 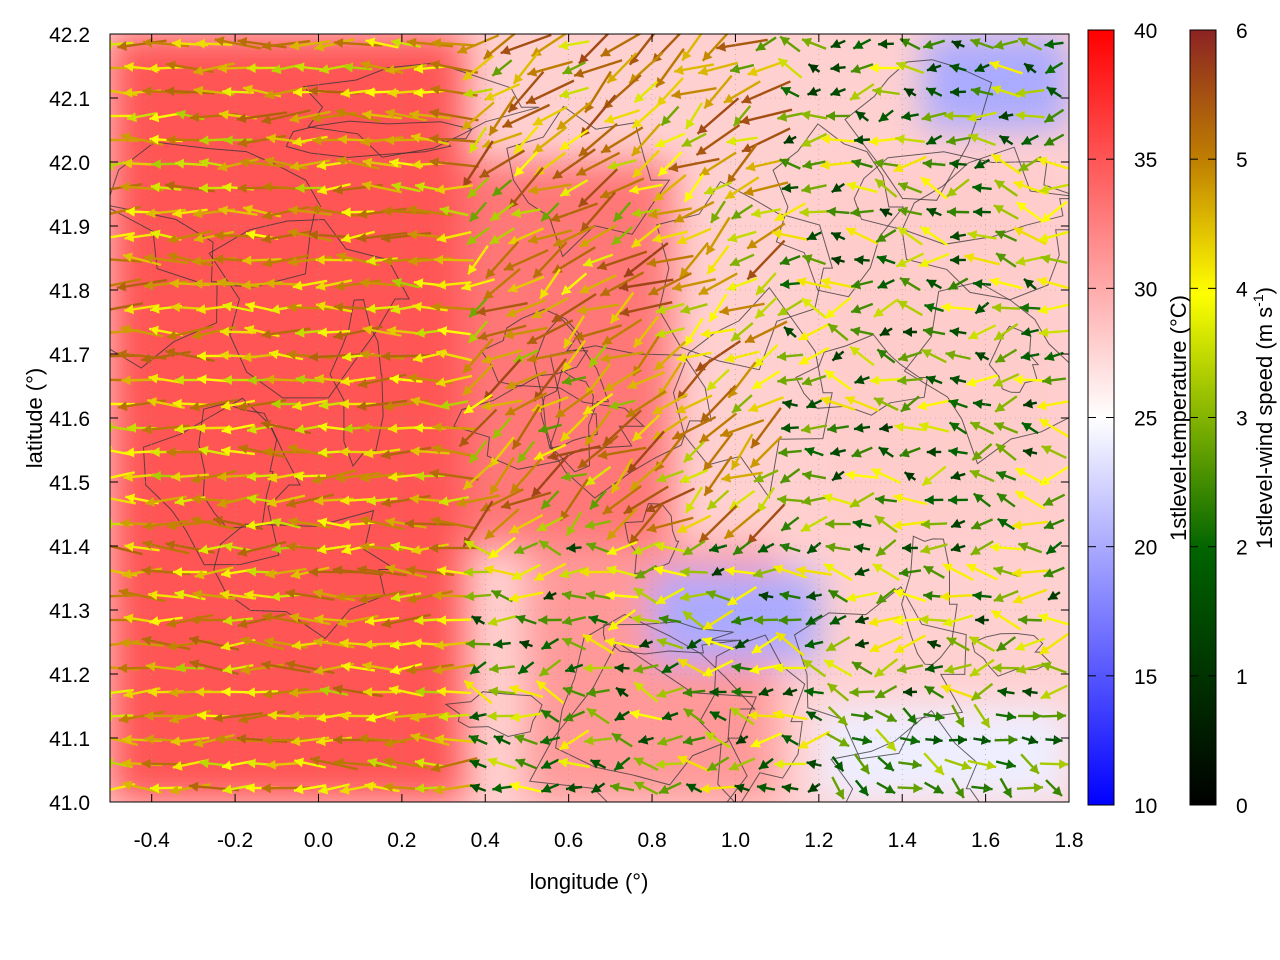 I want to click on x-tick-label: 0.2, so click(x=401, y=840).